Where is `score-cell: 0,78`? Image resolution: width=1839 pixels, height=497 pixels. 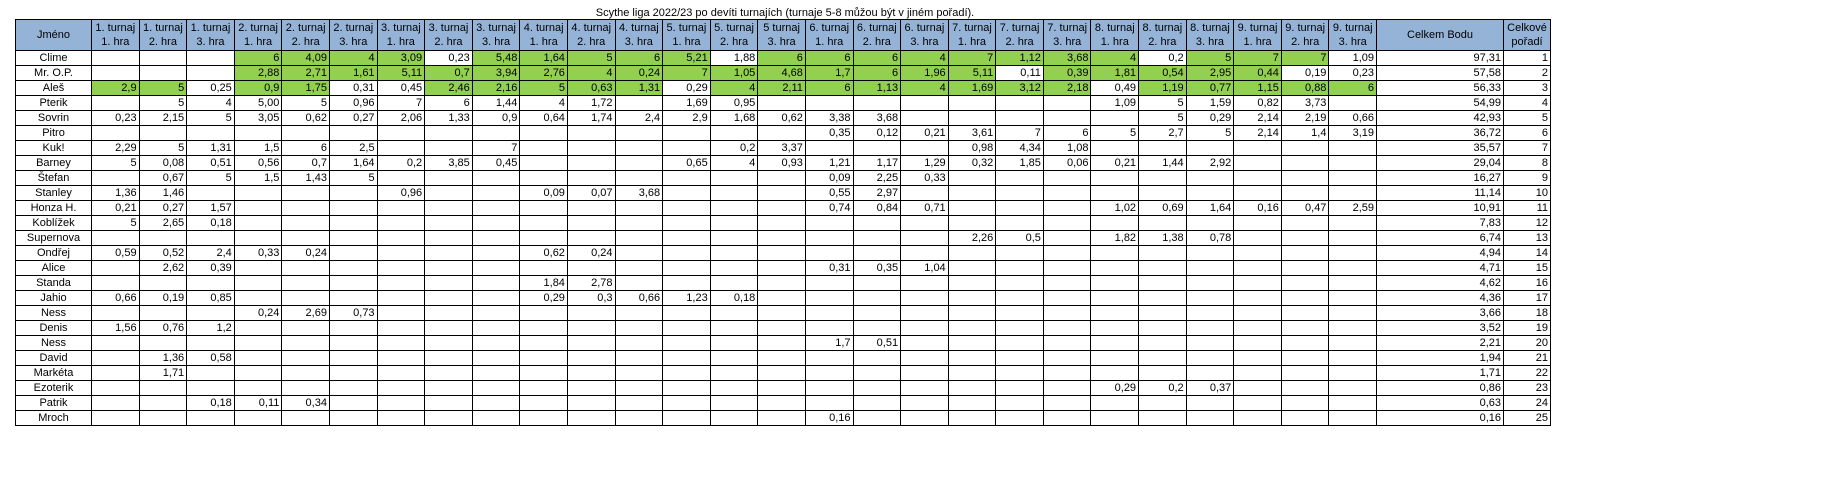 score-cell: 0,78 is located at coordinates (1210, 238).